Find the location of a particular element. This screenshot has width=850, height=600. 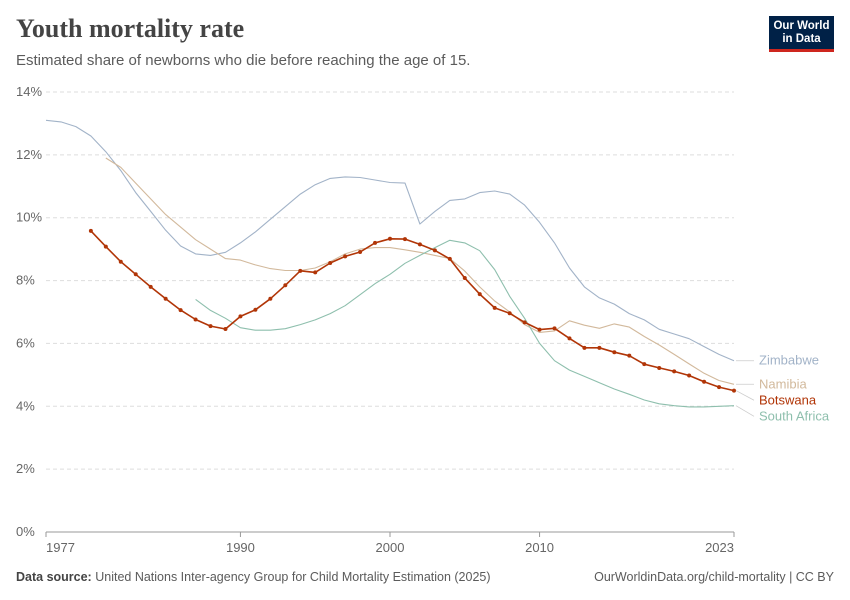

y-tick-label: 6% is located at coordinates (25, 342).